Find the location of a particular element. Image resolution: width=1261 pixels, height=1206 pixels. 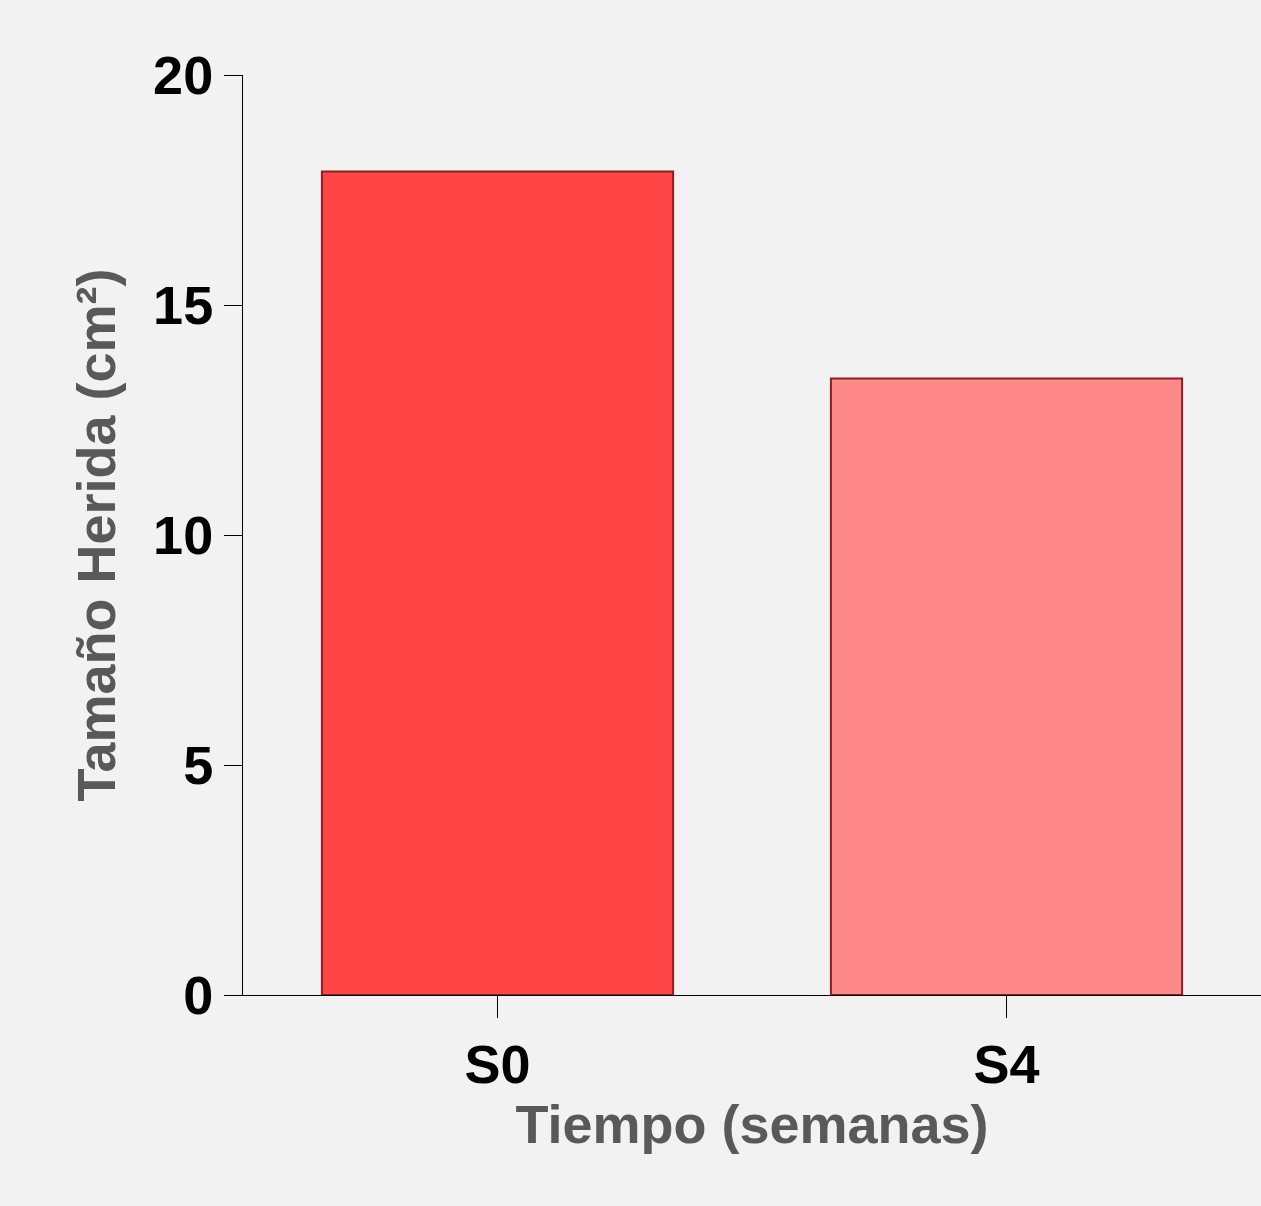

x-tick-label: S4 is located at coordinates (1006, 1063).